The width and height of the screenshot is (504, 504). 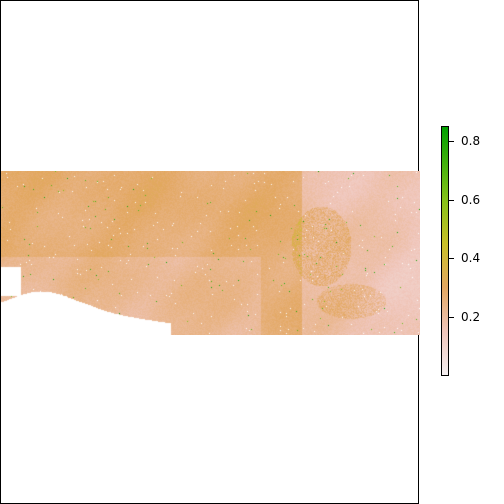 I want to click on legend-tick-label: 0.8, so click(x=470, y=141).